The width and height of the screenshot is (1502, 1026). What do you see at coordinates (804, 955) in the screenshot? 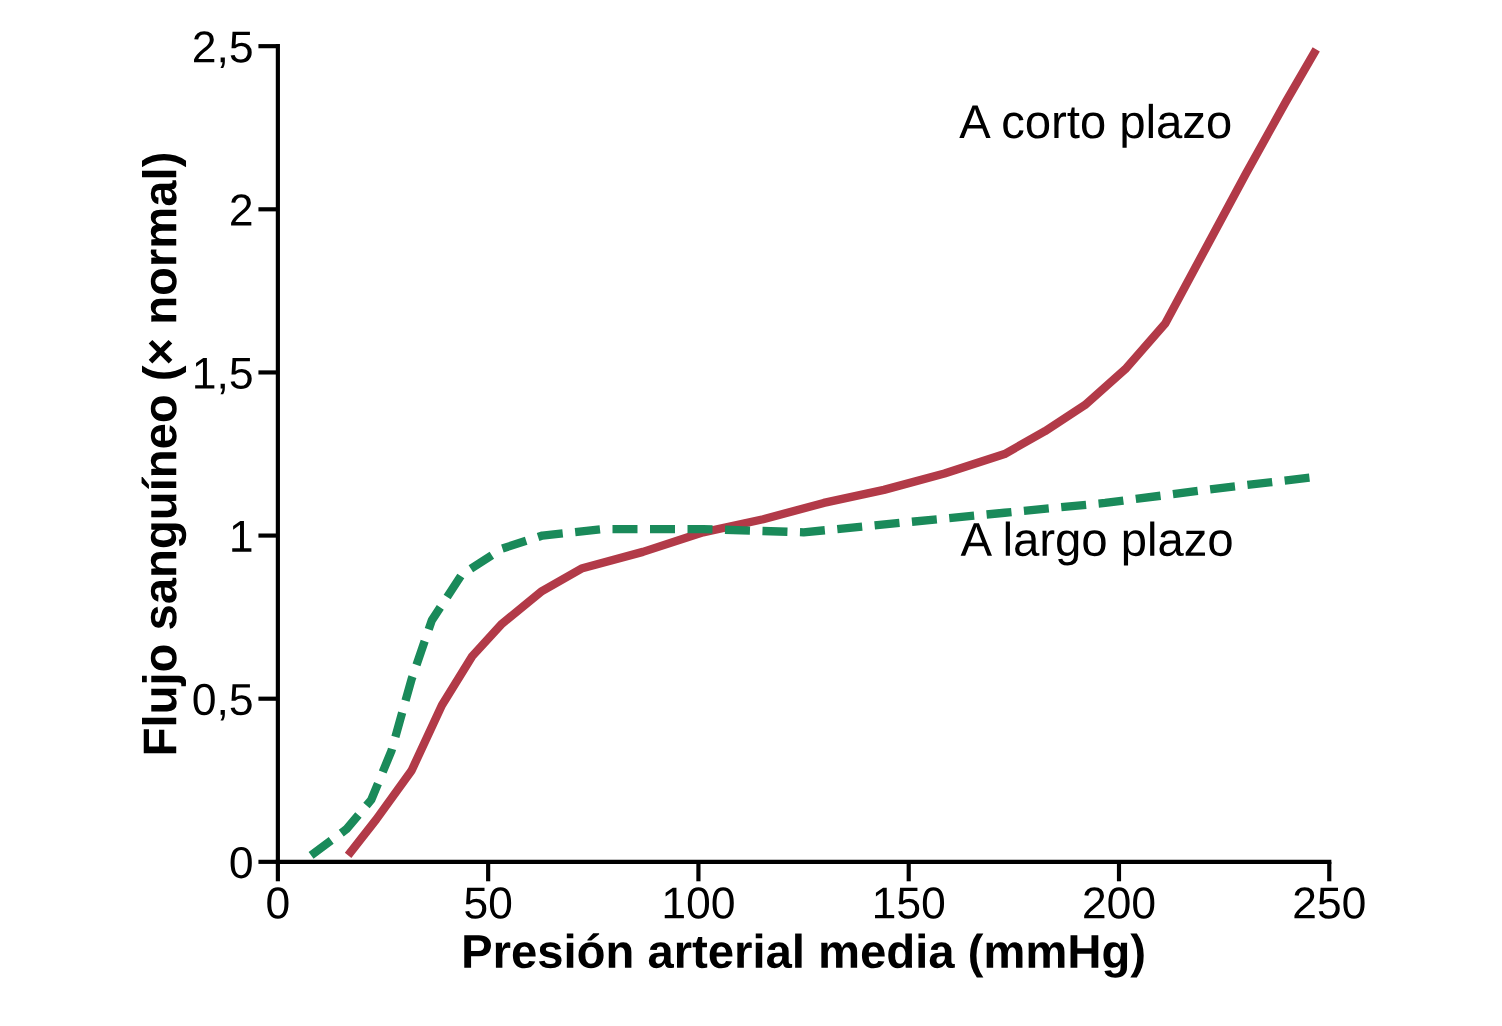
I see `x-axis-title: Presión arterial media (mmHg)` at bounding box center [804, 955].